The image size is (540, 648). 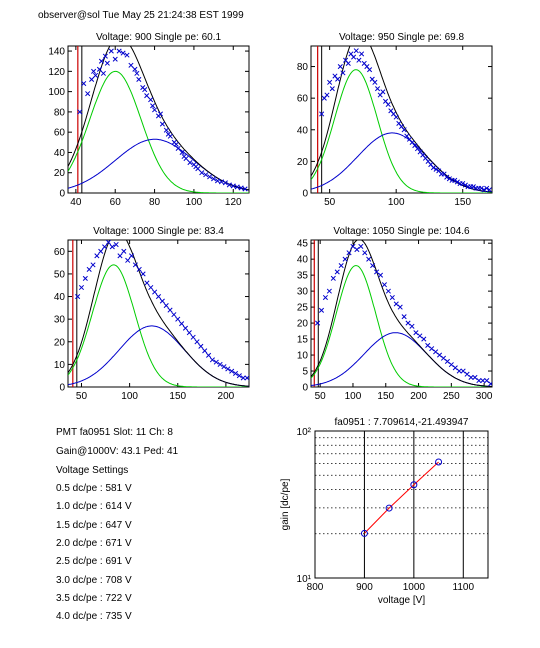 What do you see at coordinates (233, 202) in the screenshot?
I see `x-tick-label: 120` at bounding box center [233, 202].